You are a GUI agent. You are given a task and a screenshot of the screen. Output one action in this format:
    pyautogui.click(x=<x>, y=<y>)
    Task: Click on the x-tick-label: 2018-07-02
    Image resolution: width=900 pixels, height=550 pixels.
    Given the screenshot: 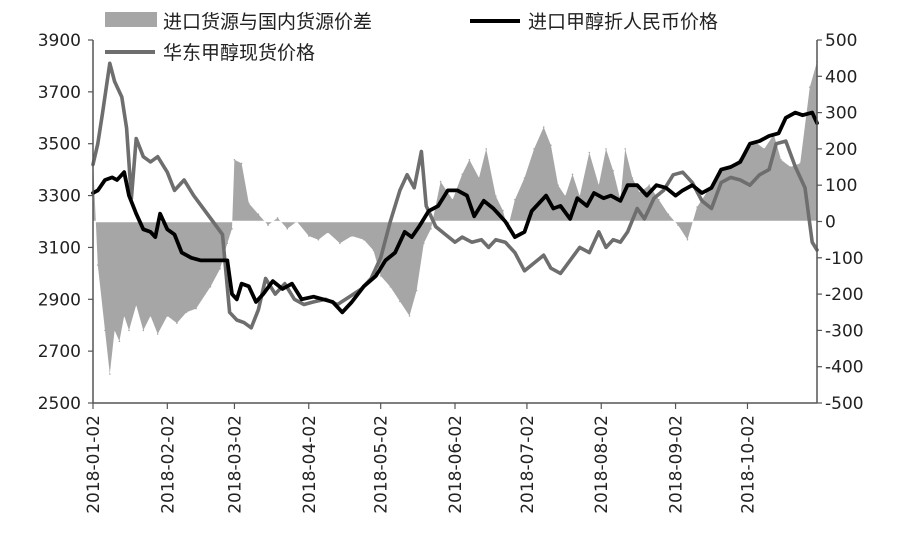 What is the action you would take?
    pyautogui.click(x=528, y=464)
    